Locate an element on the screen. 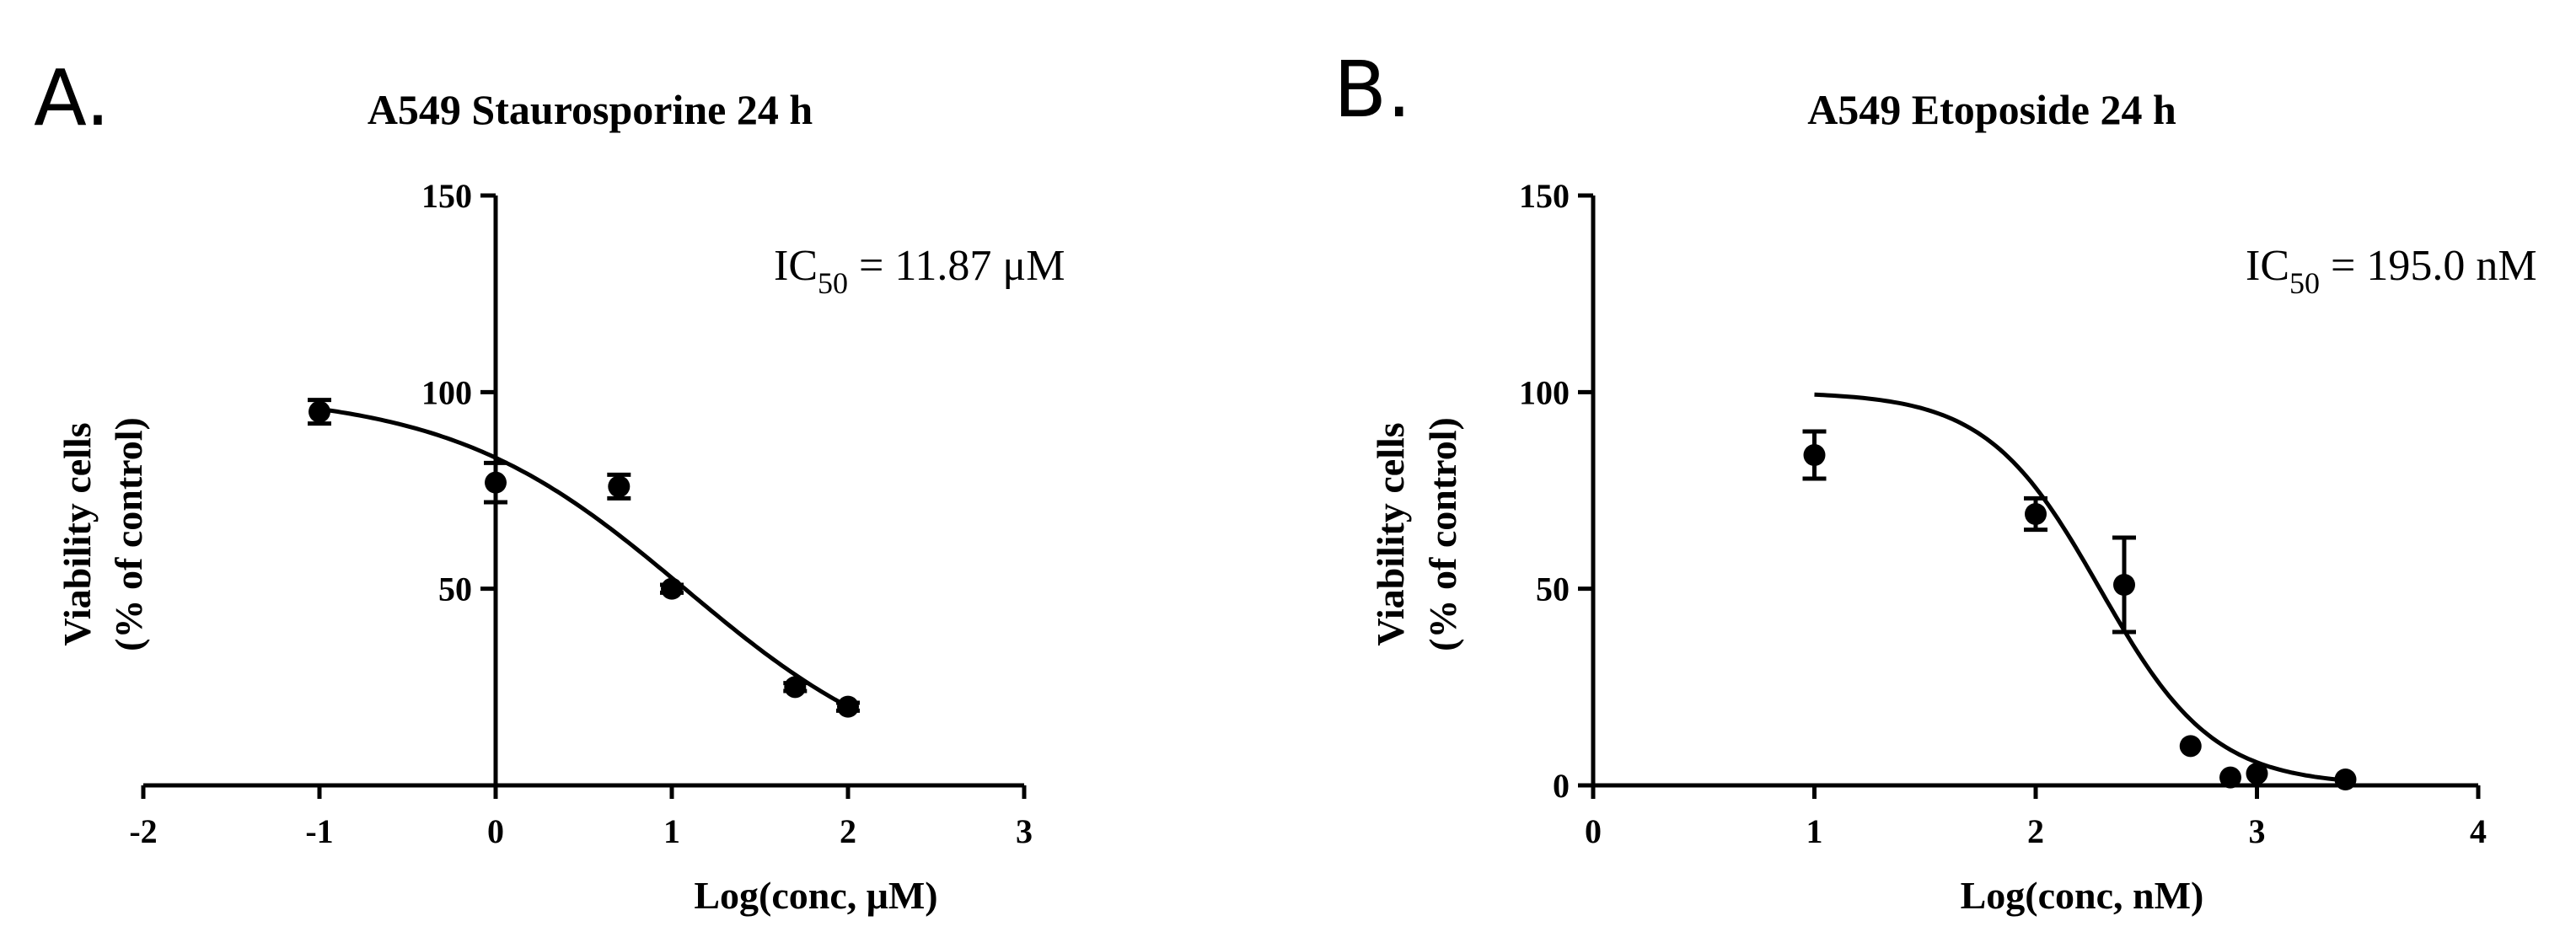  fit-curve-b is located at coordinates (2080, 588).